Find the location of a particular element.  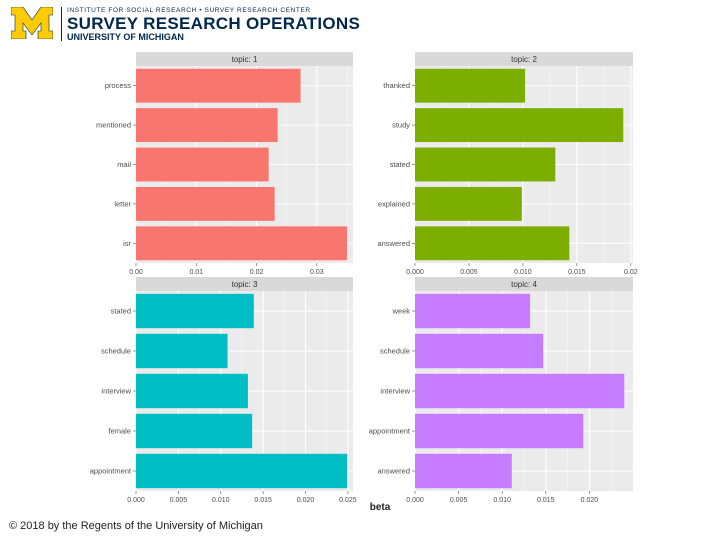

bar-isr is located at coordinates (241, 243).